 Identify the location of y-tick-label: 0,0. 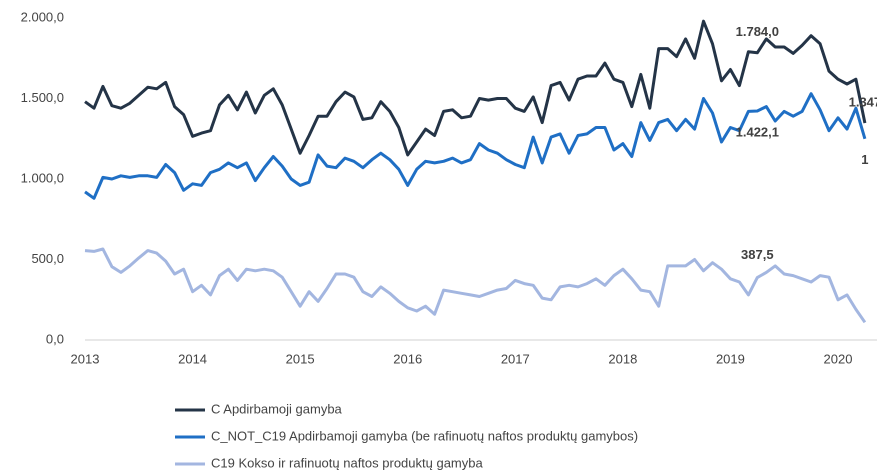
(55, 338).